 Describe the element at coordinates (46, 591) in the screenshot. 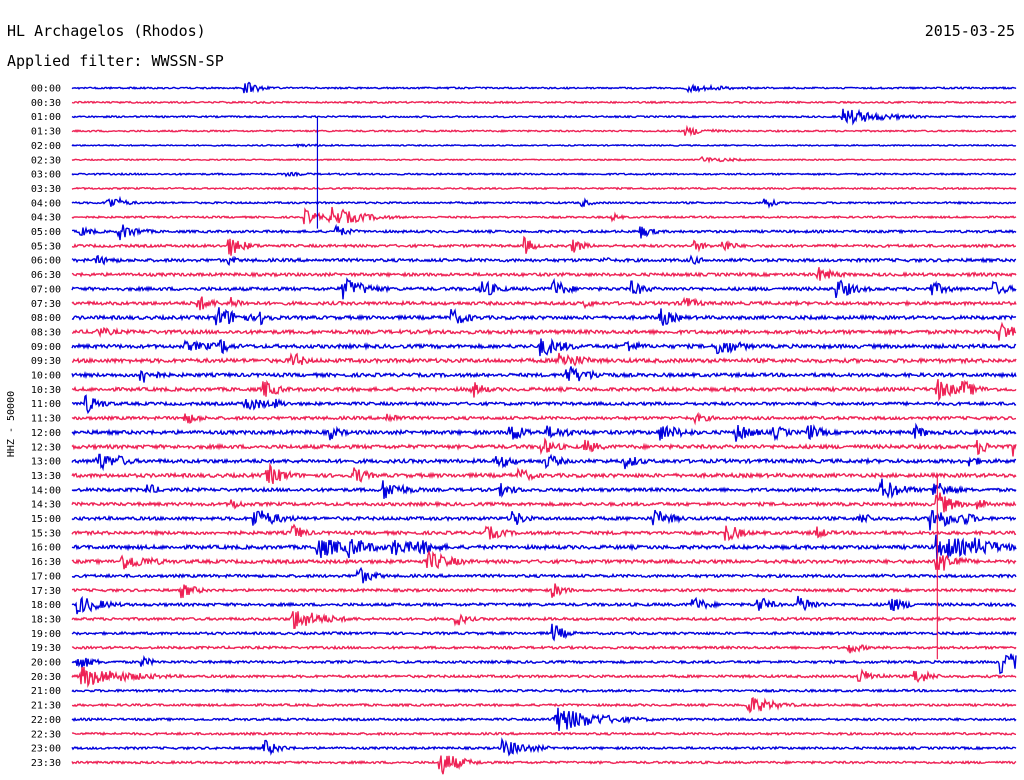

I see `row-time-label: 17:30` at that location.